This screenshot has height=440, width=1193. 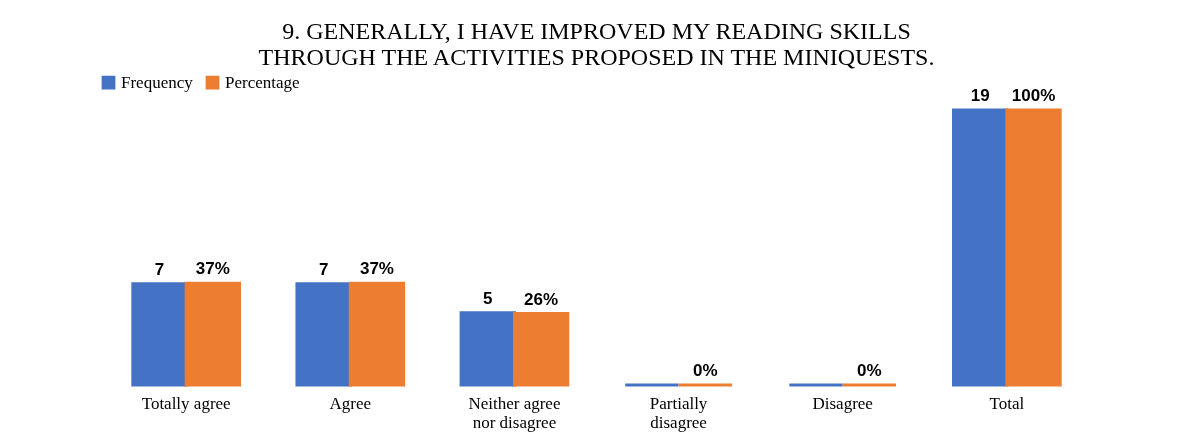 What do you see at coordinates (157, 82) in the screenshot?
I see `legend-label: Frequency` at bounding box center [157, 82].